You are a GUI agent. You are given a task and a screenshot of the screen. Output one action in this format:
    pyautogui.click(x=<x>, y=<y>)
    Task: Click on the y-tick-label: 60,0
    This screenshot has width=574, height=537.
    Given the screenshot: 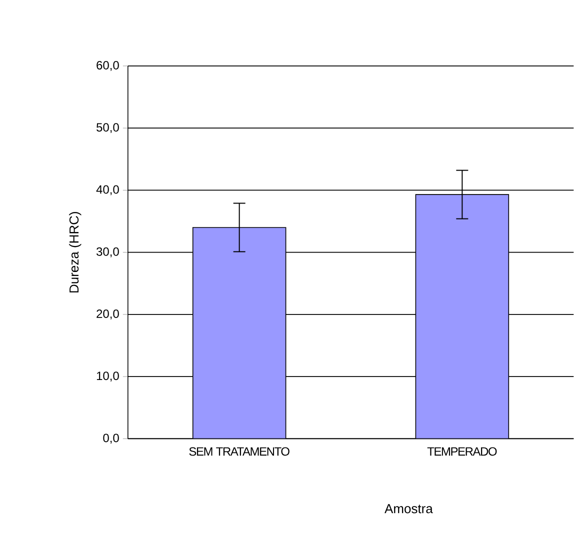 What is the action you would take?
    pyautogui.click(x=107, y=66)
    